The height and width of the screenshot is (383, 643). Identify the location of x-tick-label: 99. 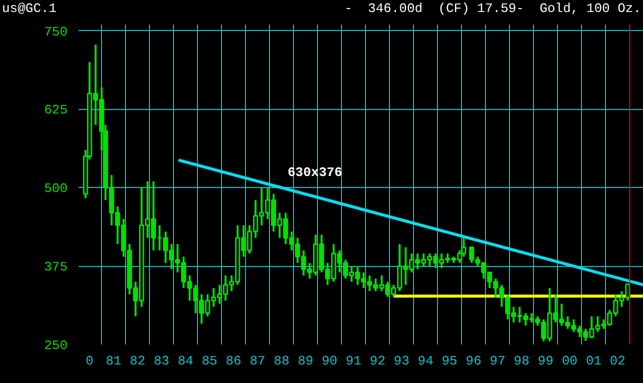
(546, 361).